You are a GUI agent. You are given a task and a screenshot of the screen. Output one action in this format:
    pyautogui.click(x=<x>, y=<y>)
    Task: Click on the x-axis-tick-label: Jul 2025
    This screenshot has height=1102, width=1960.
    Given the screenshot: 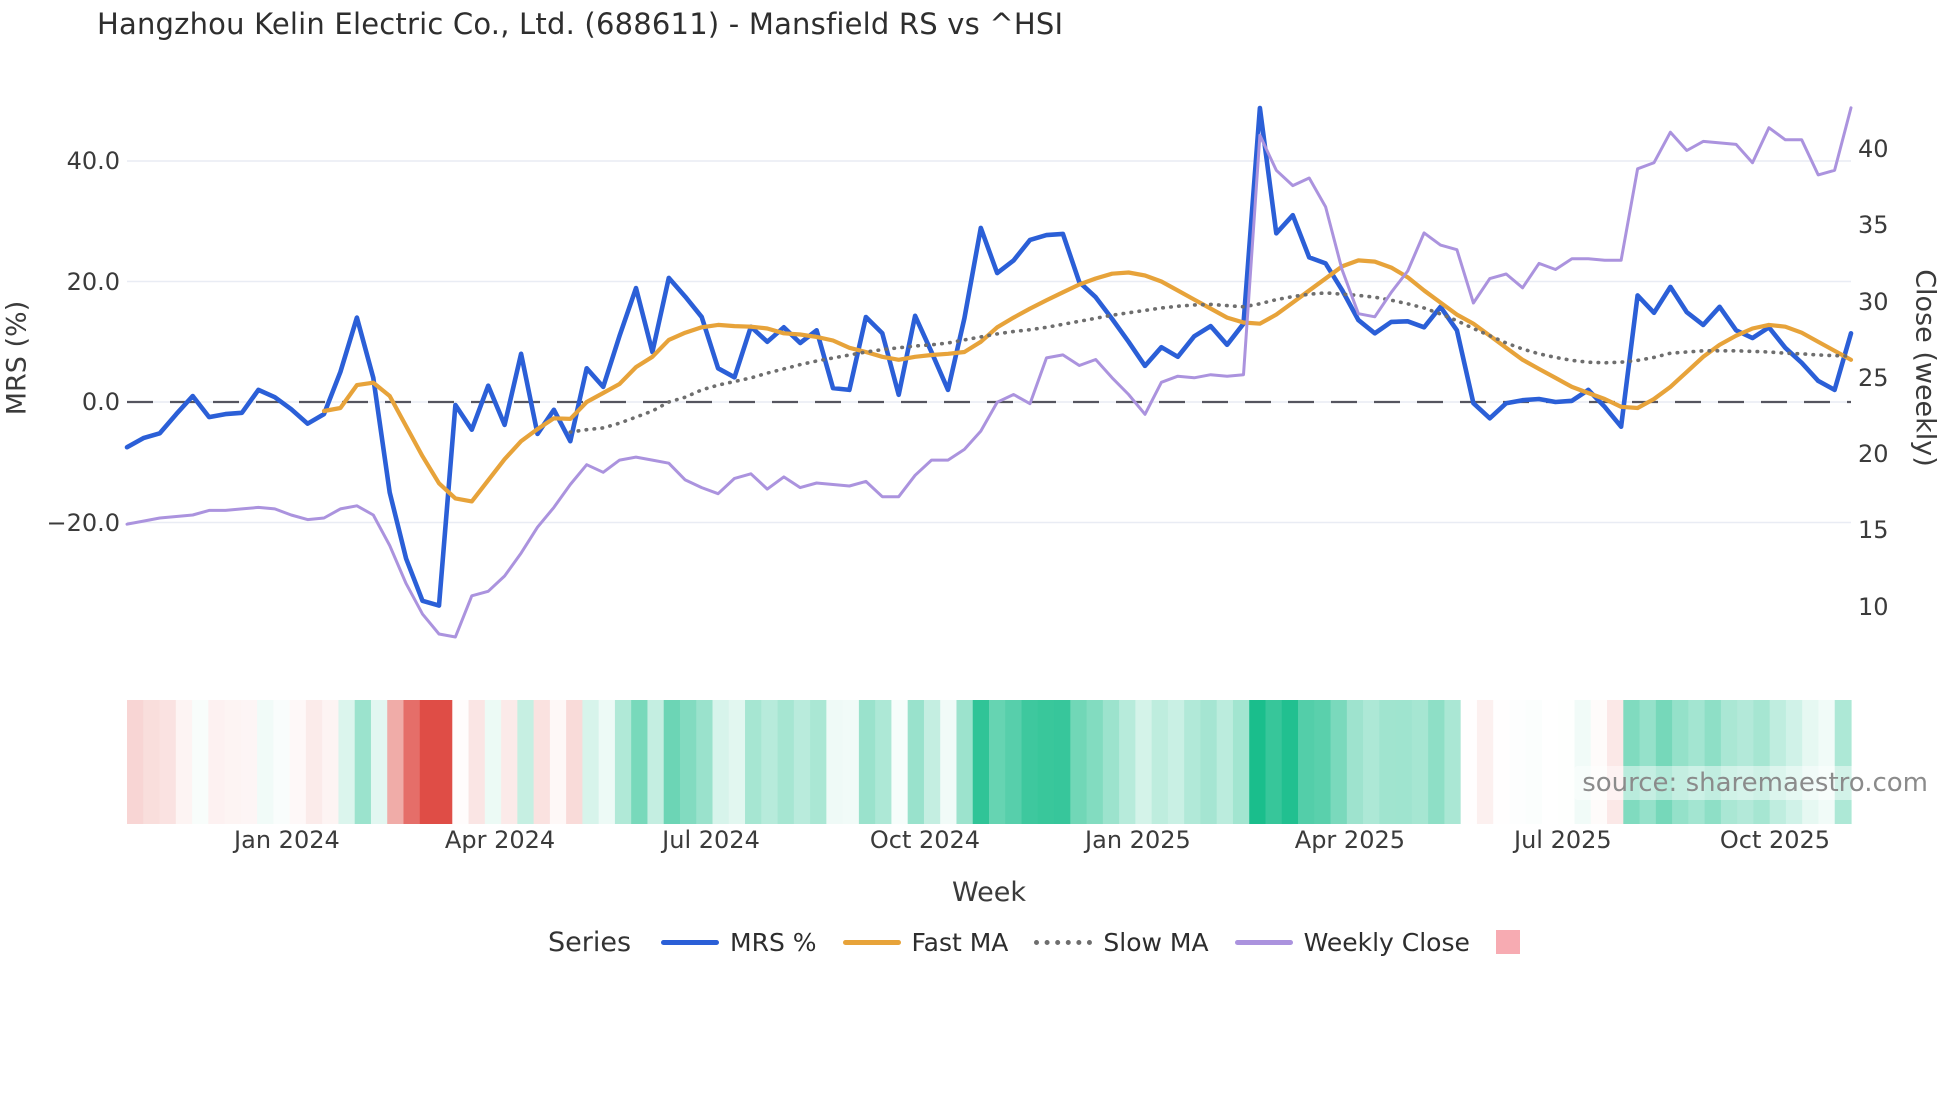 What is the action you would take?
    pyautogui.click(x=1563, y=840)
    